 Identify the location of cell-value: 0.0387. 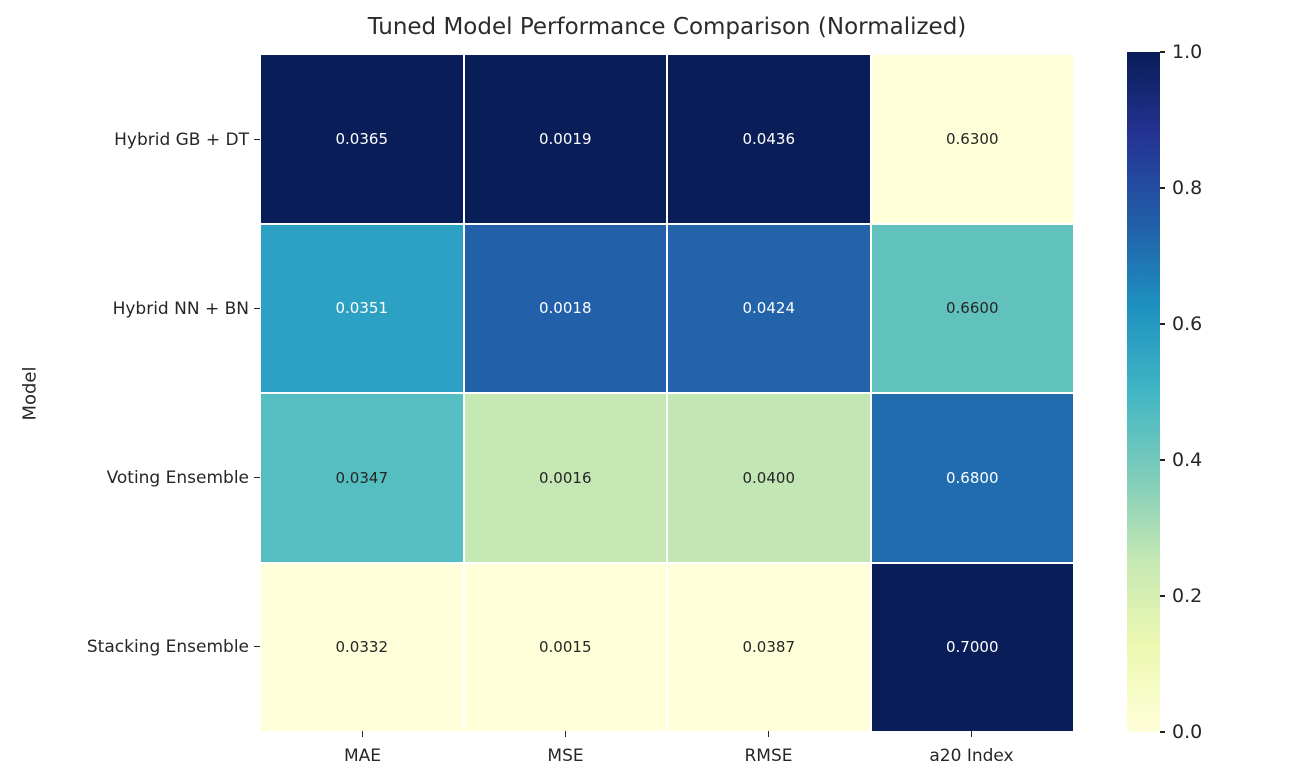
(769, 647).